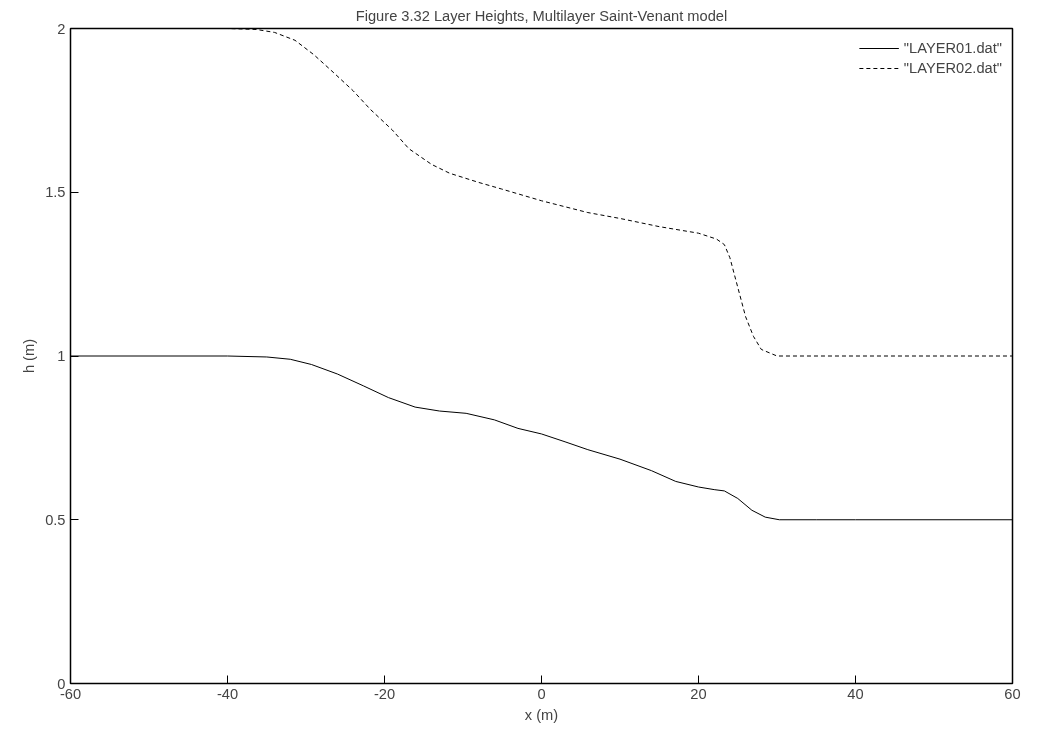  I want to click on y-tick-label: 0.5, so click(55, 519).